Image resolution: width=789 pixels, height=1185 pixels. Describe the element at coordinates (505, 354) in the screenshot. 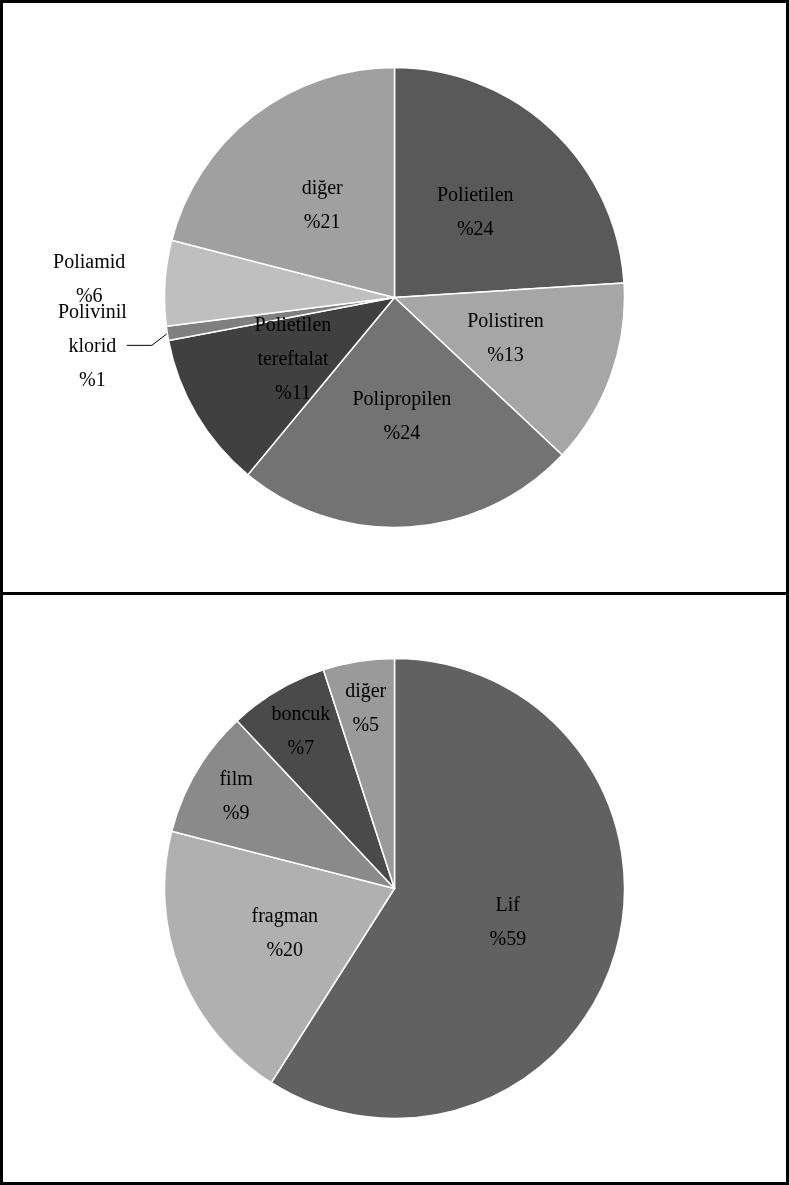

I see `data-label: %13` at that location.